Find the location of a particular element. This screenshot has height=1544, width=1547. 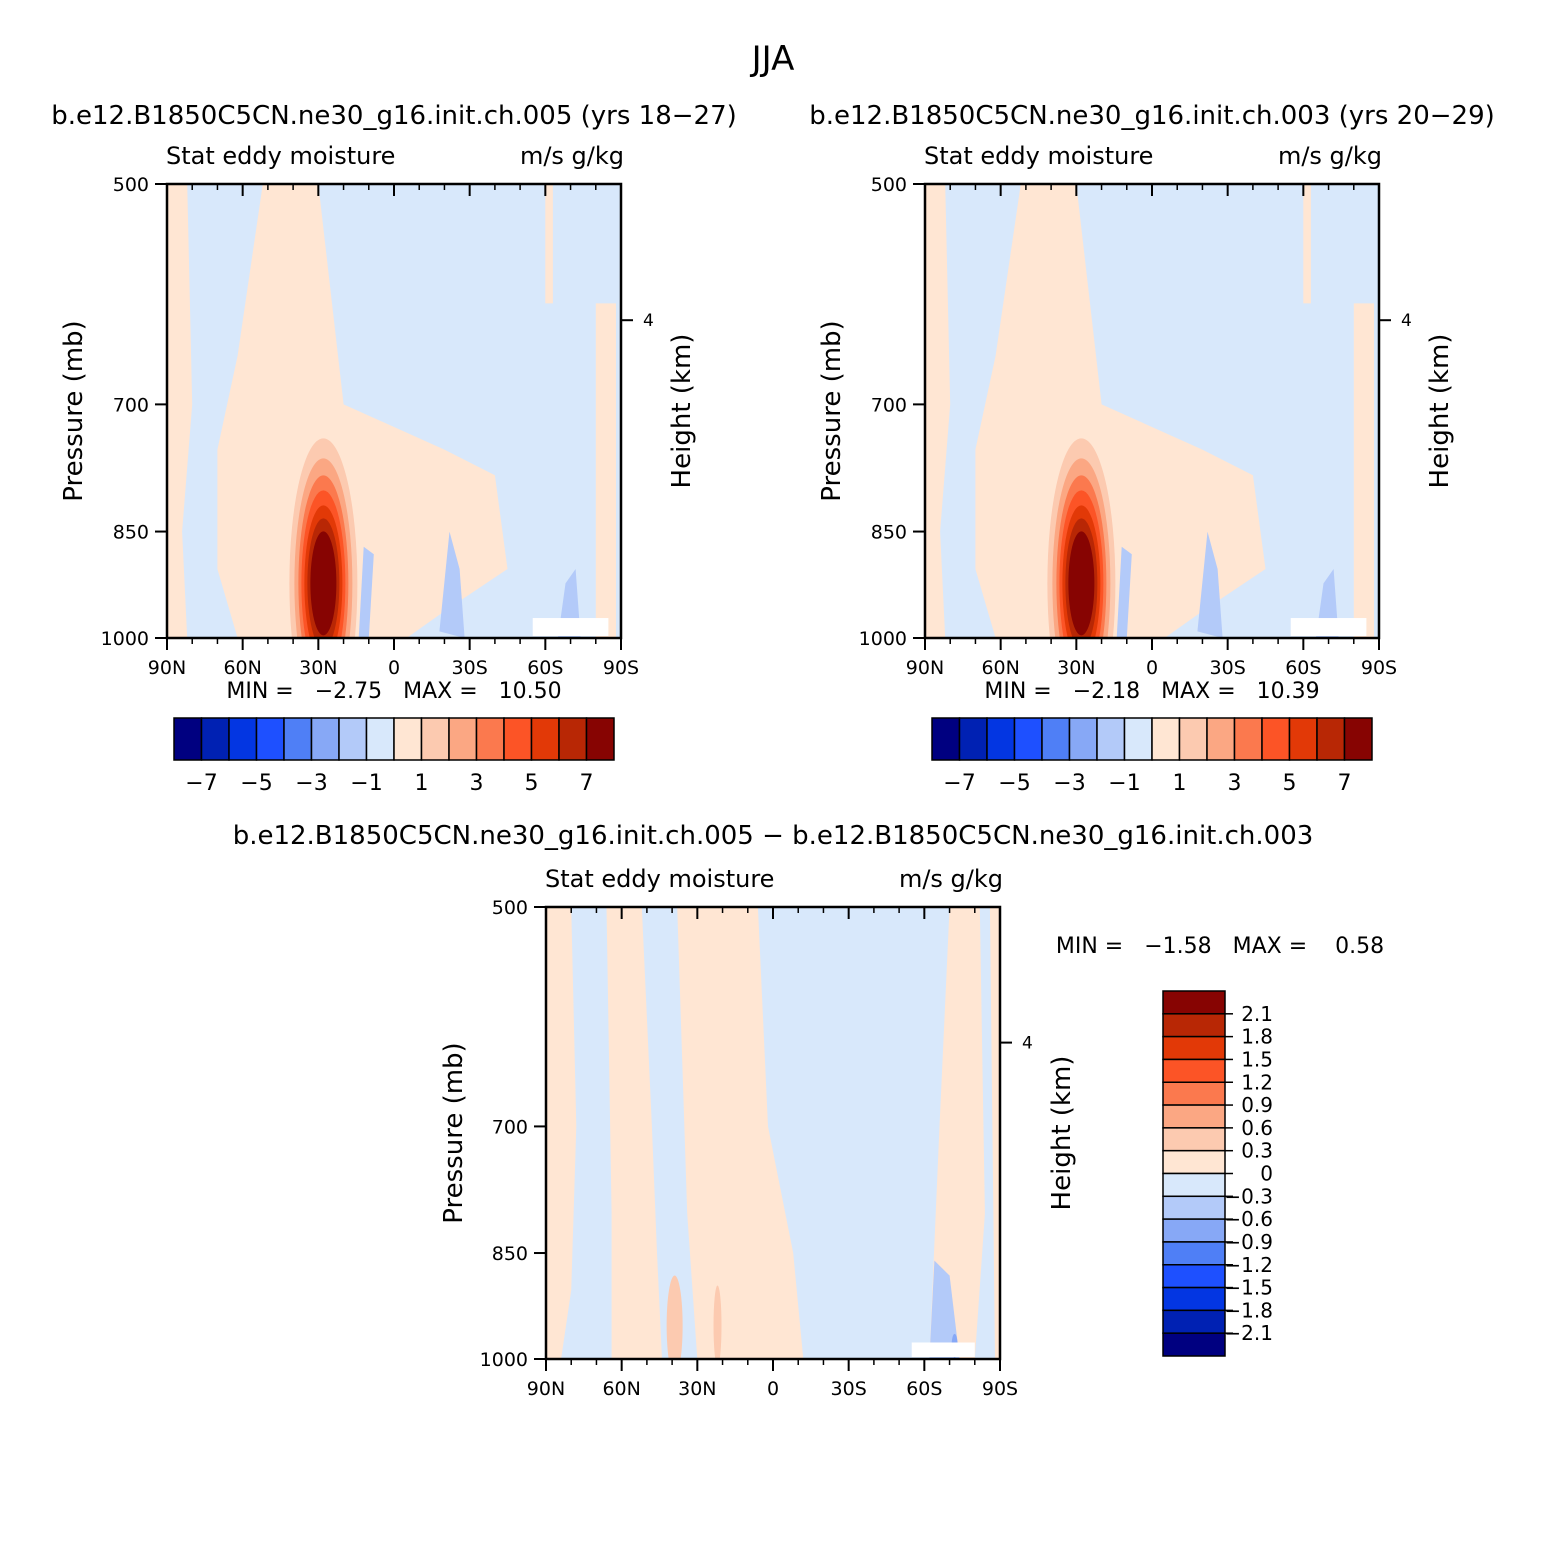

panel-2-ylabel-right: Height (km) is located at coordinates (1440, 411).